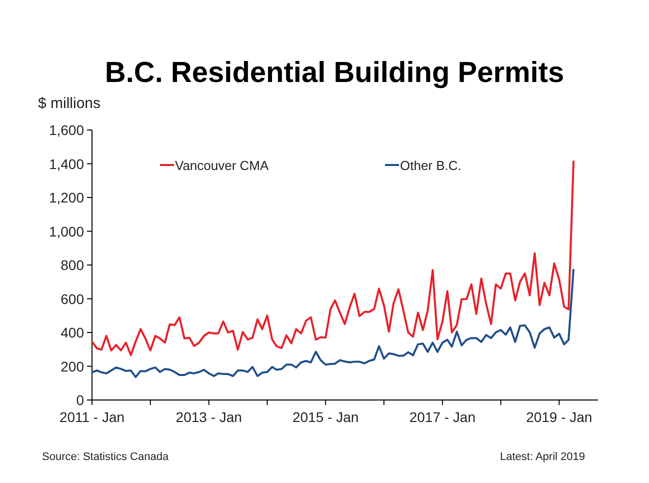 The height and width of the screenshot is (483, 649). What do you see at coordinates (80, 400) in the screenshot?
I see `y-tick-label: 0` at bounding box center [80, 400].